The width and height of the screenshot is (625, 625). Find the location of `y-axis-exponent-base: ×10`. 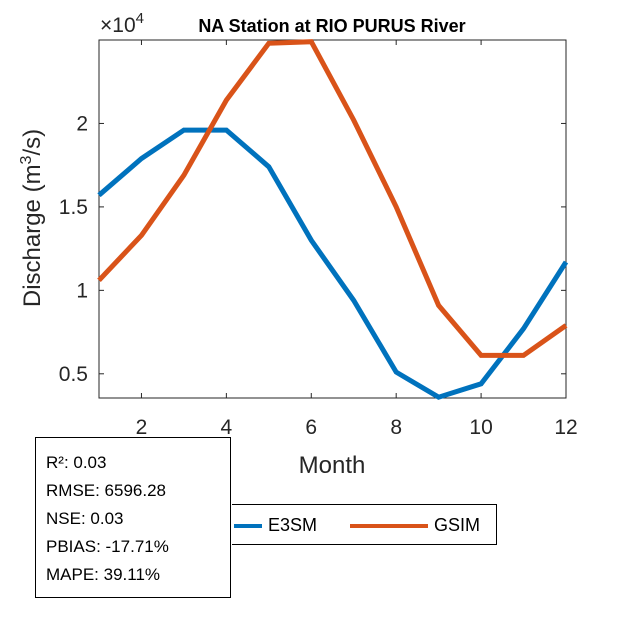

y-axis-exponent-base: ×10 is located at coordinates (118, 25).